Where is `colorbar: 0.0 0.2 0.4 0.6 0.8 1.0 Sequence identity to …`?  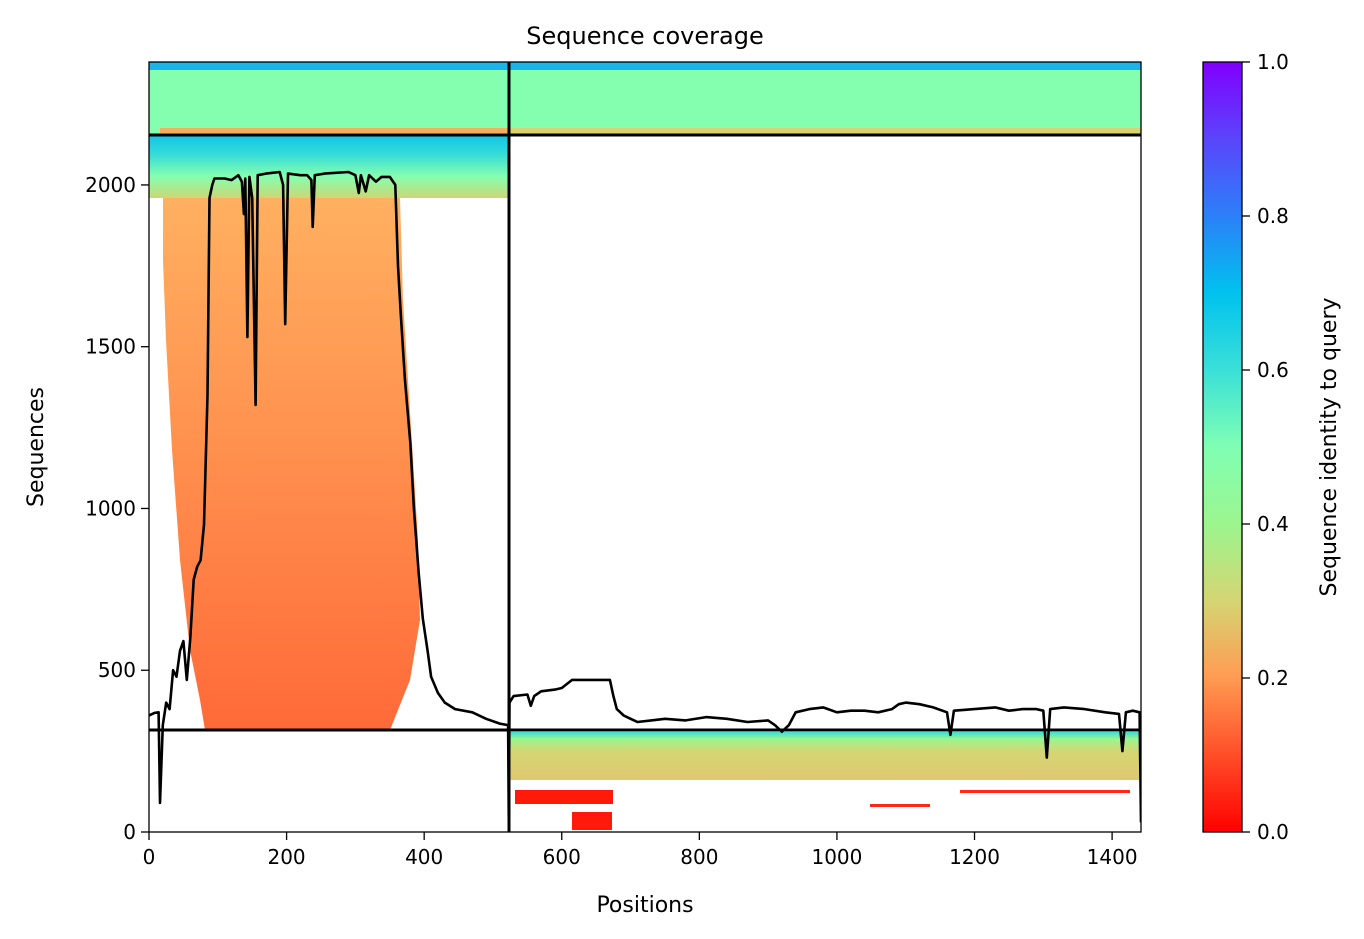 colorbar: 0.0 0.2 0.4 0.6 0.8 1.0 Sequence identity to … is located at coordinates (1272, 447).